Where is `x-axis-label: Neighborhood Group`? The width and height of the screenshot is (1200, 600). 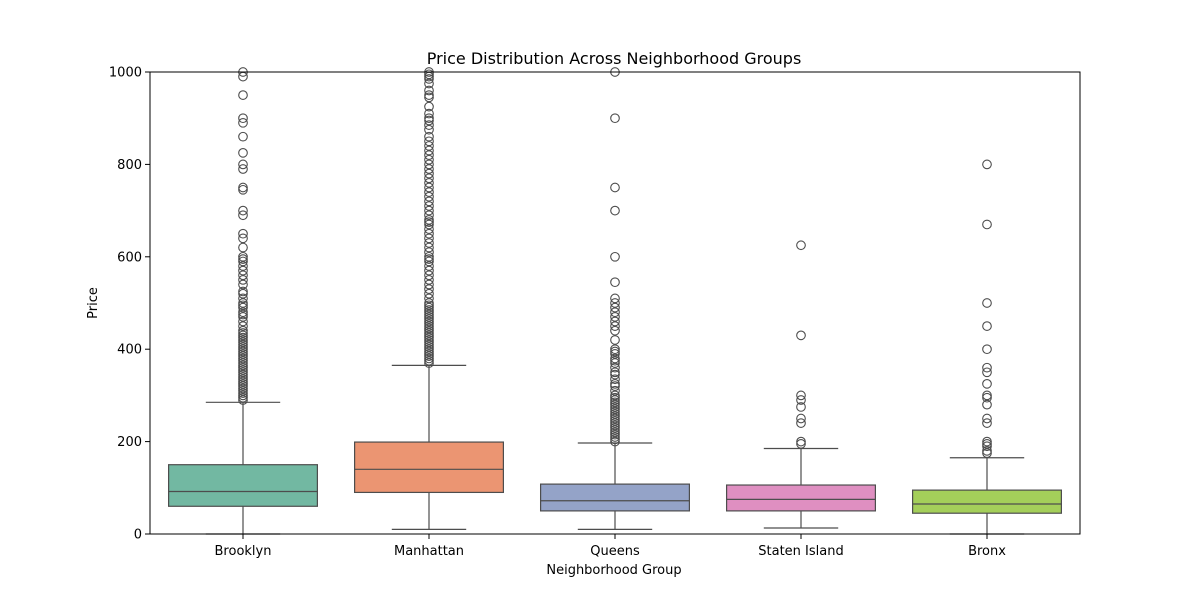
x-axis-label: Neighborhood Group is located at coordinates (613, 570).